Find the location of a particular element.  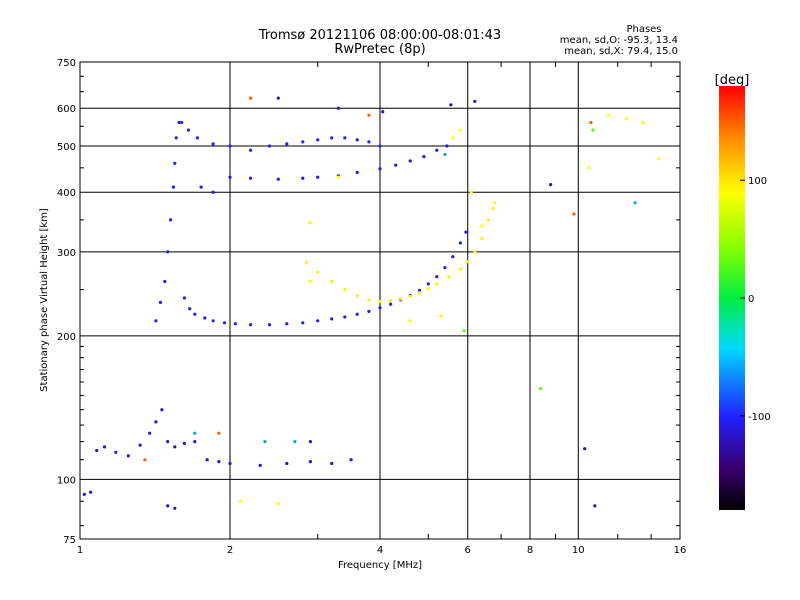

x-tick-label: 6 is located at coordinates (468, 550).